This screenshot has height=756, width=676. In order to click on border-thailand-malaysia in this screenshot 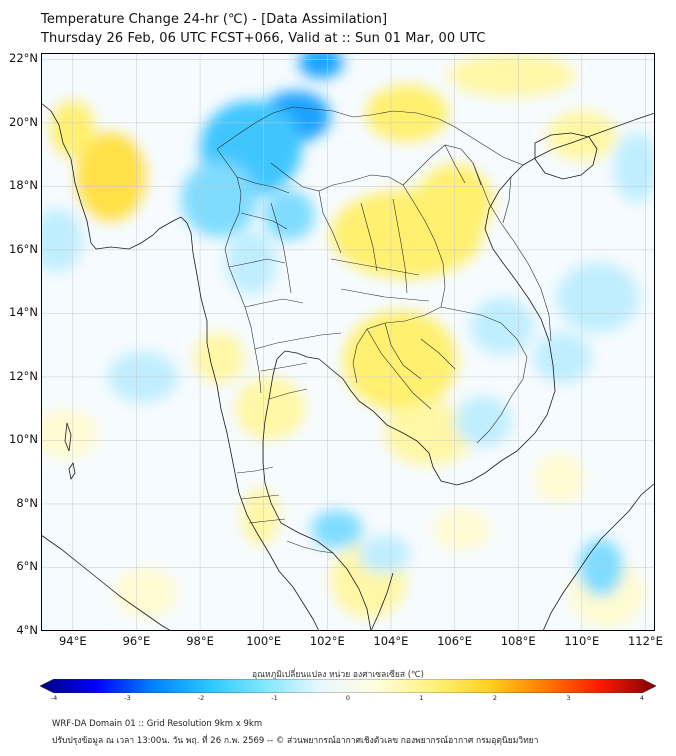, I will do `click(310, 547)`.